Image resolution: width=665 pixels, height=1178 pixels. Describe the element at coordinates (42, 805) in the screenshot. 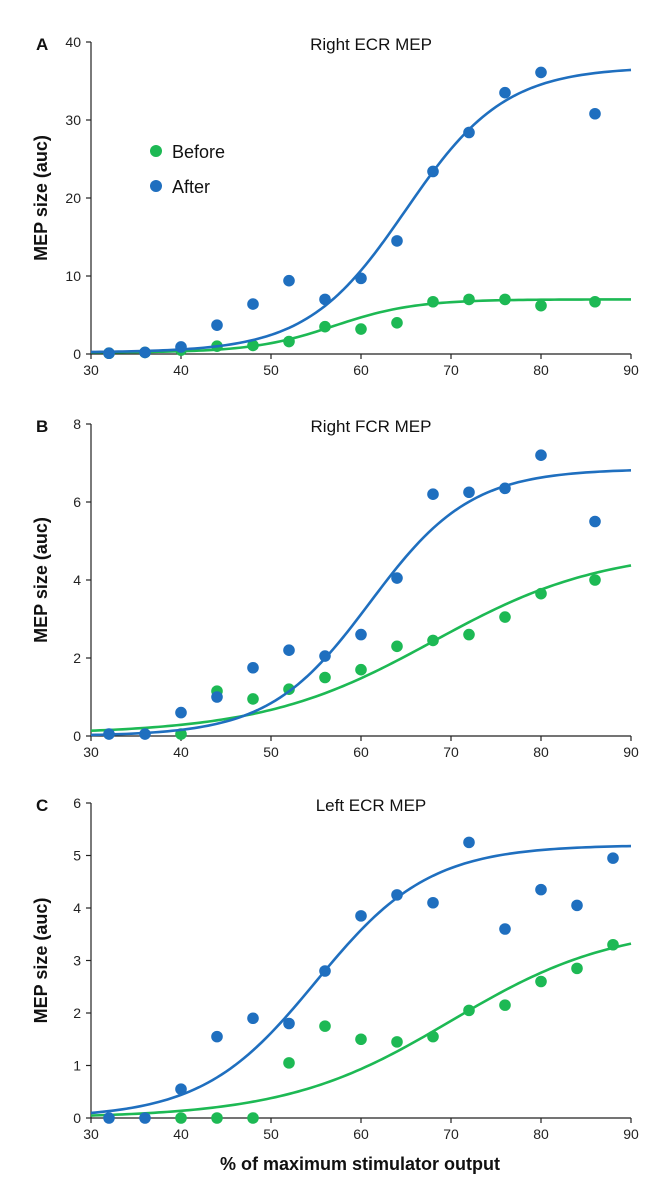

I see `panel-c-letter: C` at that location.